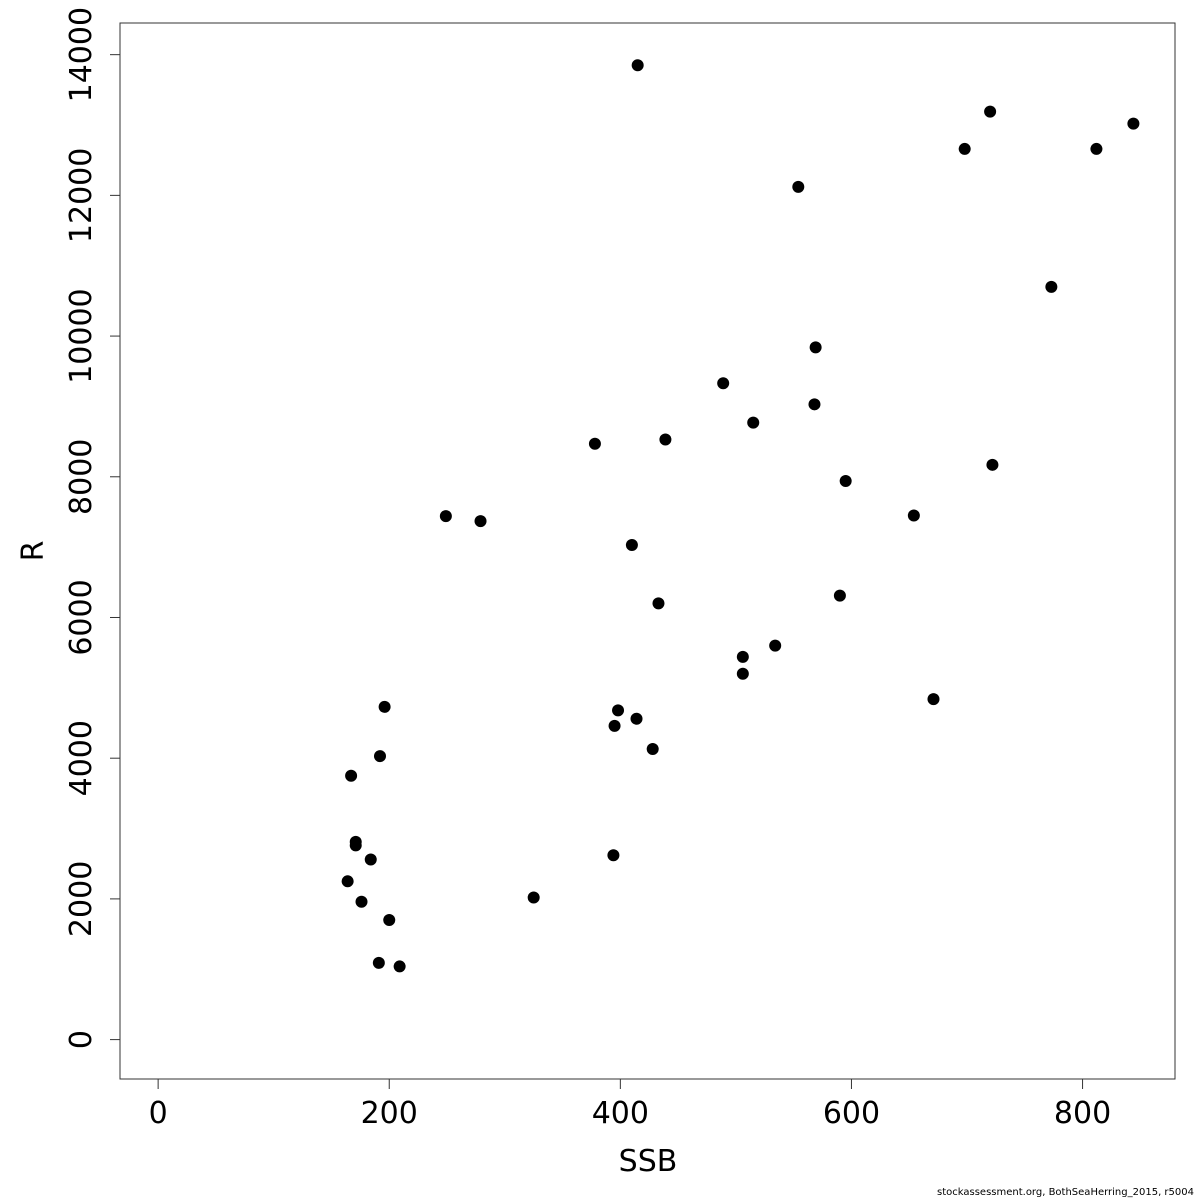 This screenshot has width=1200, height=1200. Describe the element at coordinates (81, 54) in the screenshot. I see `y-tick-label: 14000` at that location.